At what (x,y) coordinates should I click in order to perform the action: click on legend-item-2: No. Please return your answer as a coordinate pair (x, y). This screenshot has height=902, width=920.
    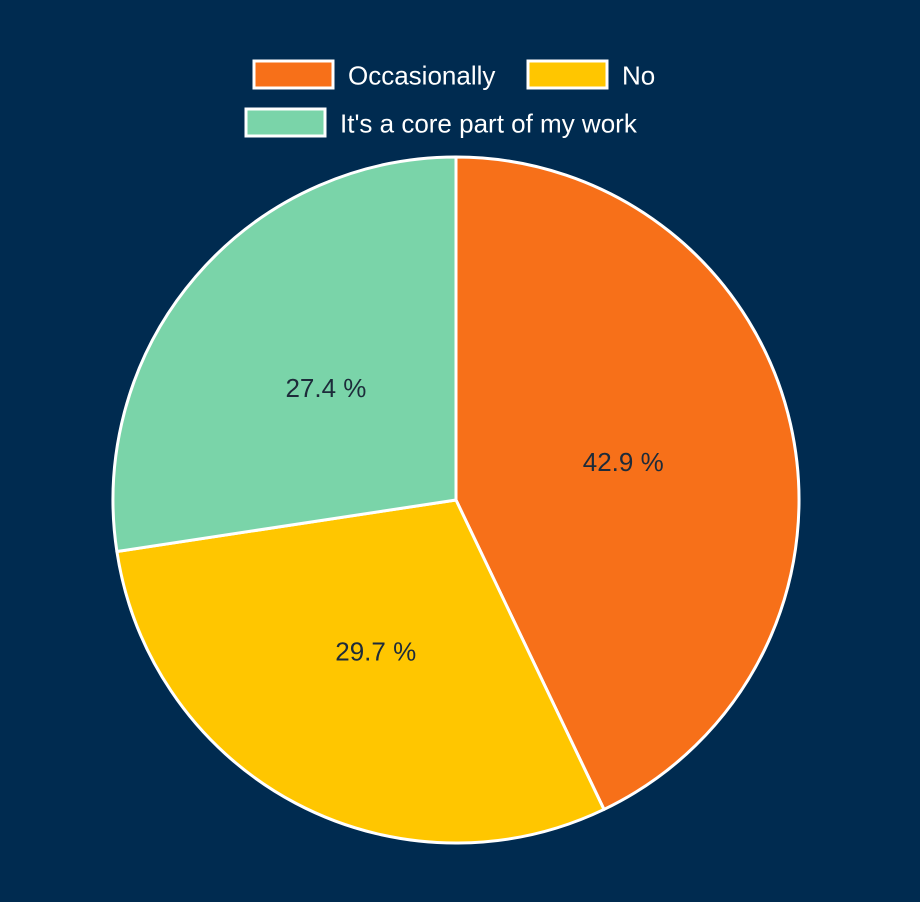
    Looking at the image, I should click on (590, 75).